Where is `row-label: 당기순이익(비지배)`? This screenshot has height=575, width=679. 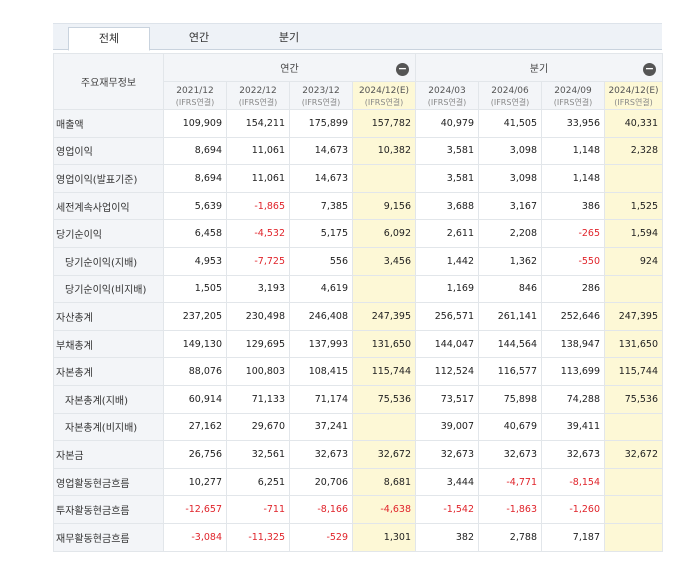 row-label: 당기순이익(비지배) is located at coordinates (108, 289).